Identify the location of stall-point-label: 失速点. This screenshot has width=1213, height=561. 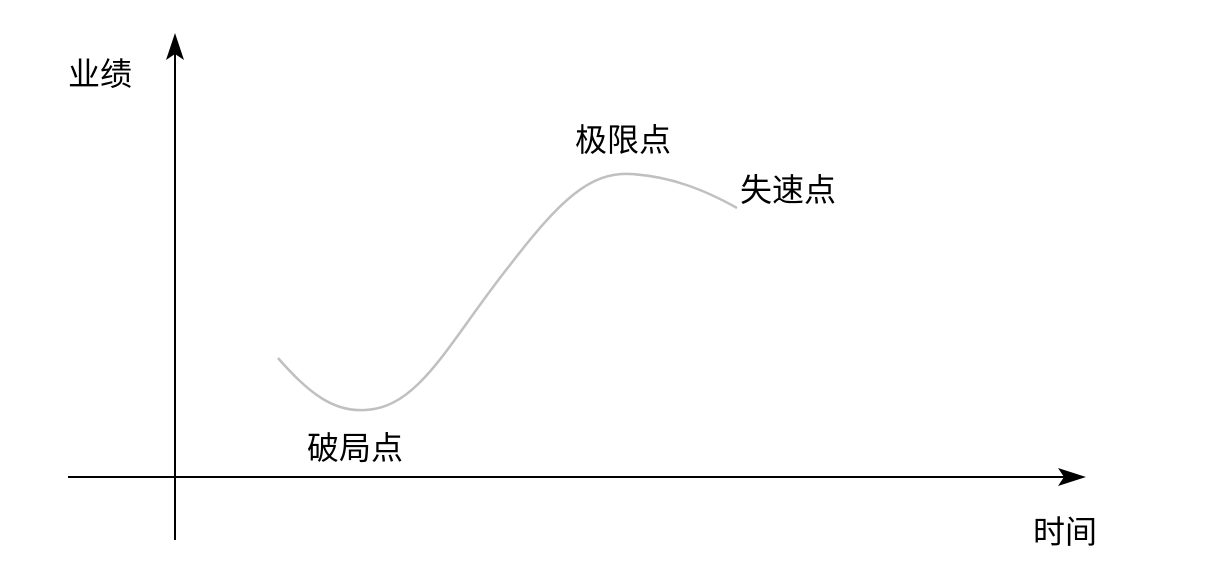
(788, 190).